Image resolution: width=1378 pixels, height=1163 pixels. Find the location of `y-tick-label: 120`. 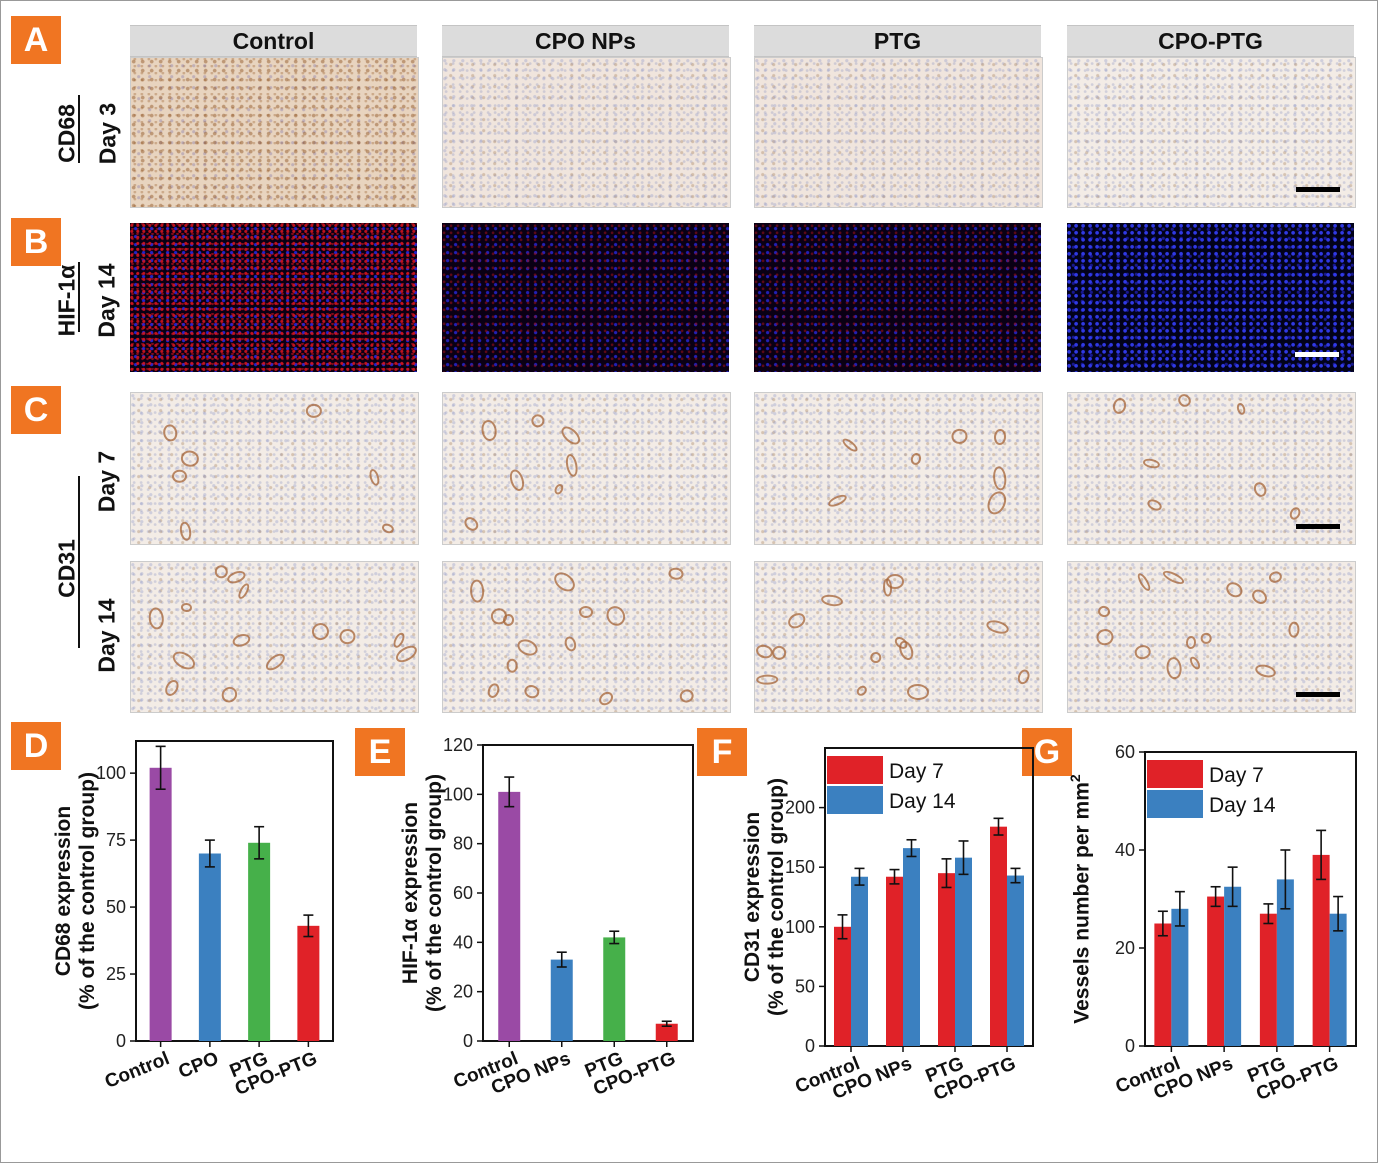

y-tick-label: 120 is located at coordinates (458, 745).